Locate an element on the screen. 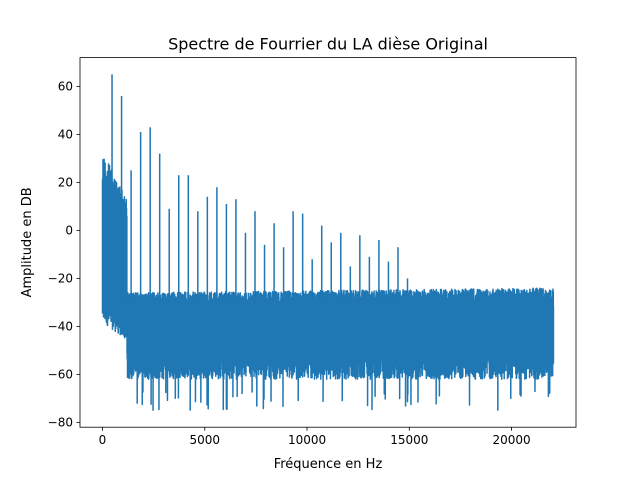 Image resolution: width=640 pixels, height=485 pixels. x-axis: 0 5000 10000 15000 20000 is located at coordinates (315, 437).